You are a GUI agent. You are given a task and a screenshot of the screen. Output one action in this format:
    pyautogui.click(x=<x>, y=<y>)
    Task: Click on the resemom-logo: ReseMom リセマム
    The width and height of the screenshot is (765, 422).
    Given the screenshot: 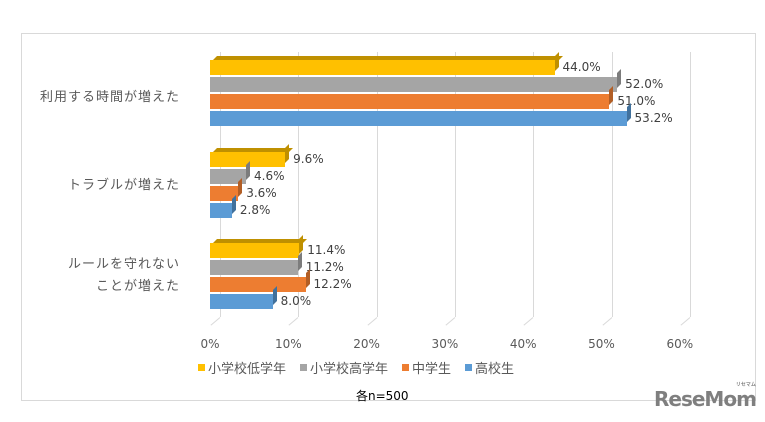 What is the action you would take?
    pyautogui.click(x=705, y=396)
    